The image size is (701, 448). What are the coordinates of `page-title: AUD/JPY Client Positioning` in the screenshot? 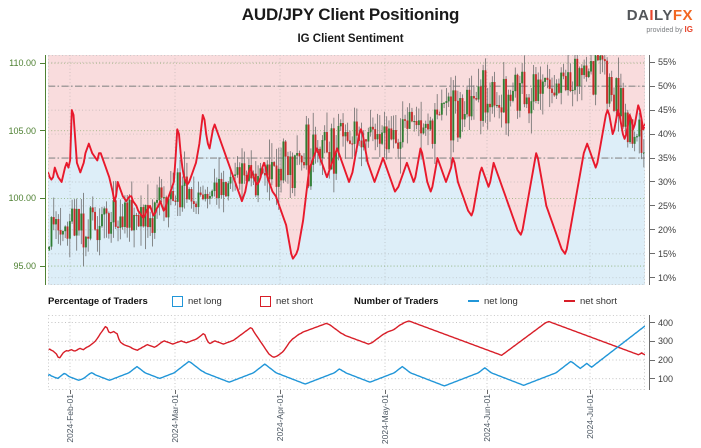 It's located at (350, 14).